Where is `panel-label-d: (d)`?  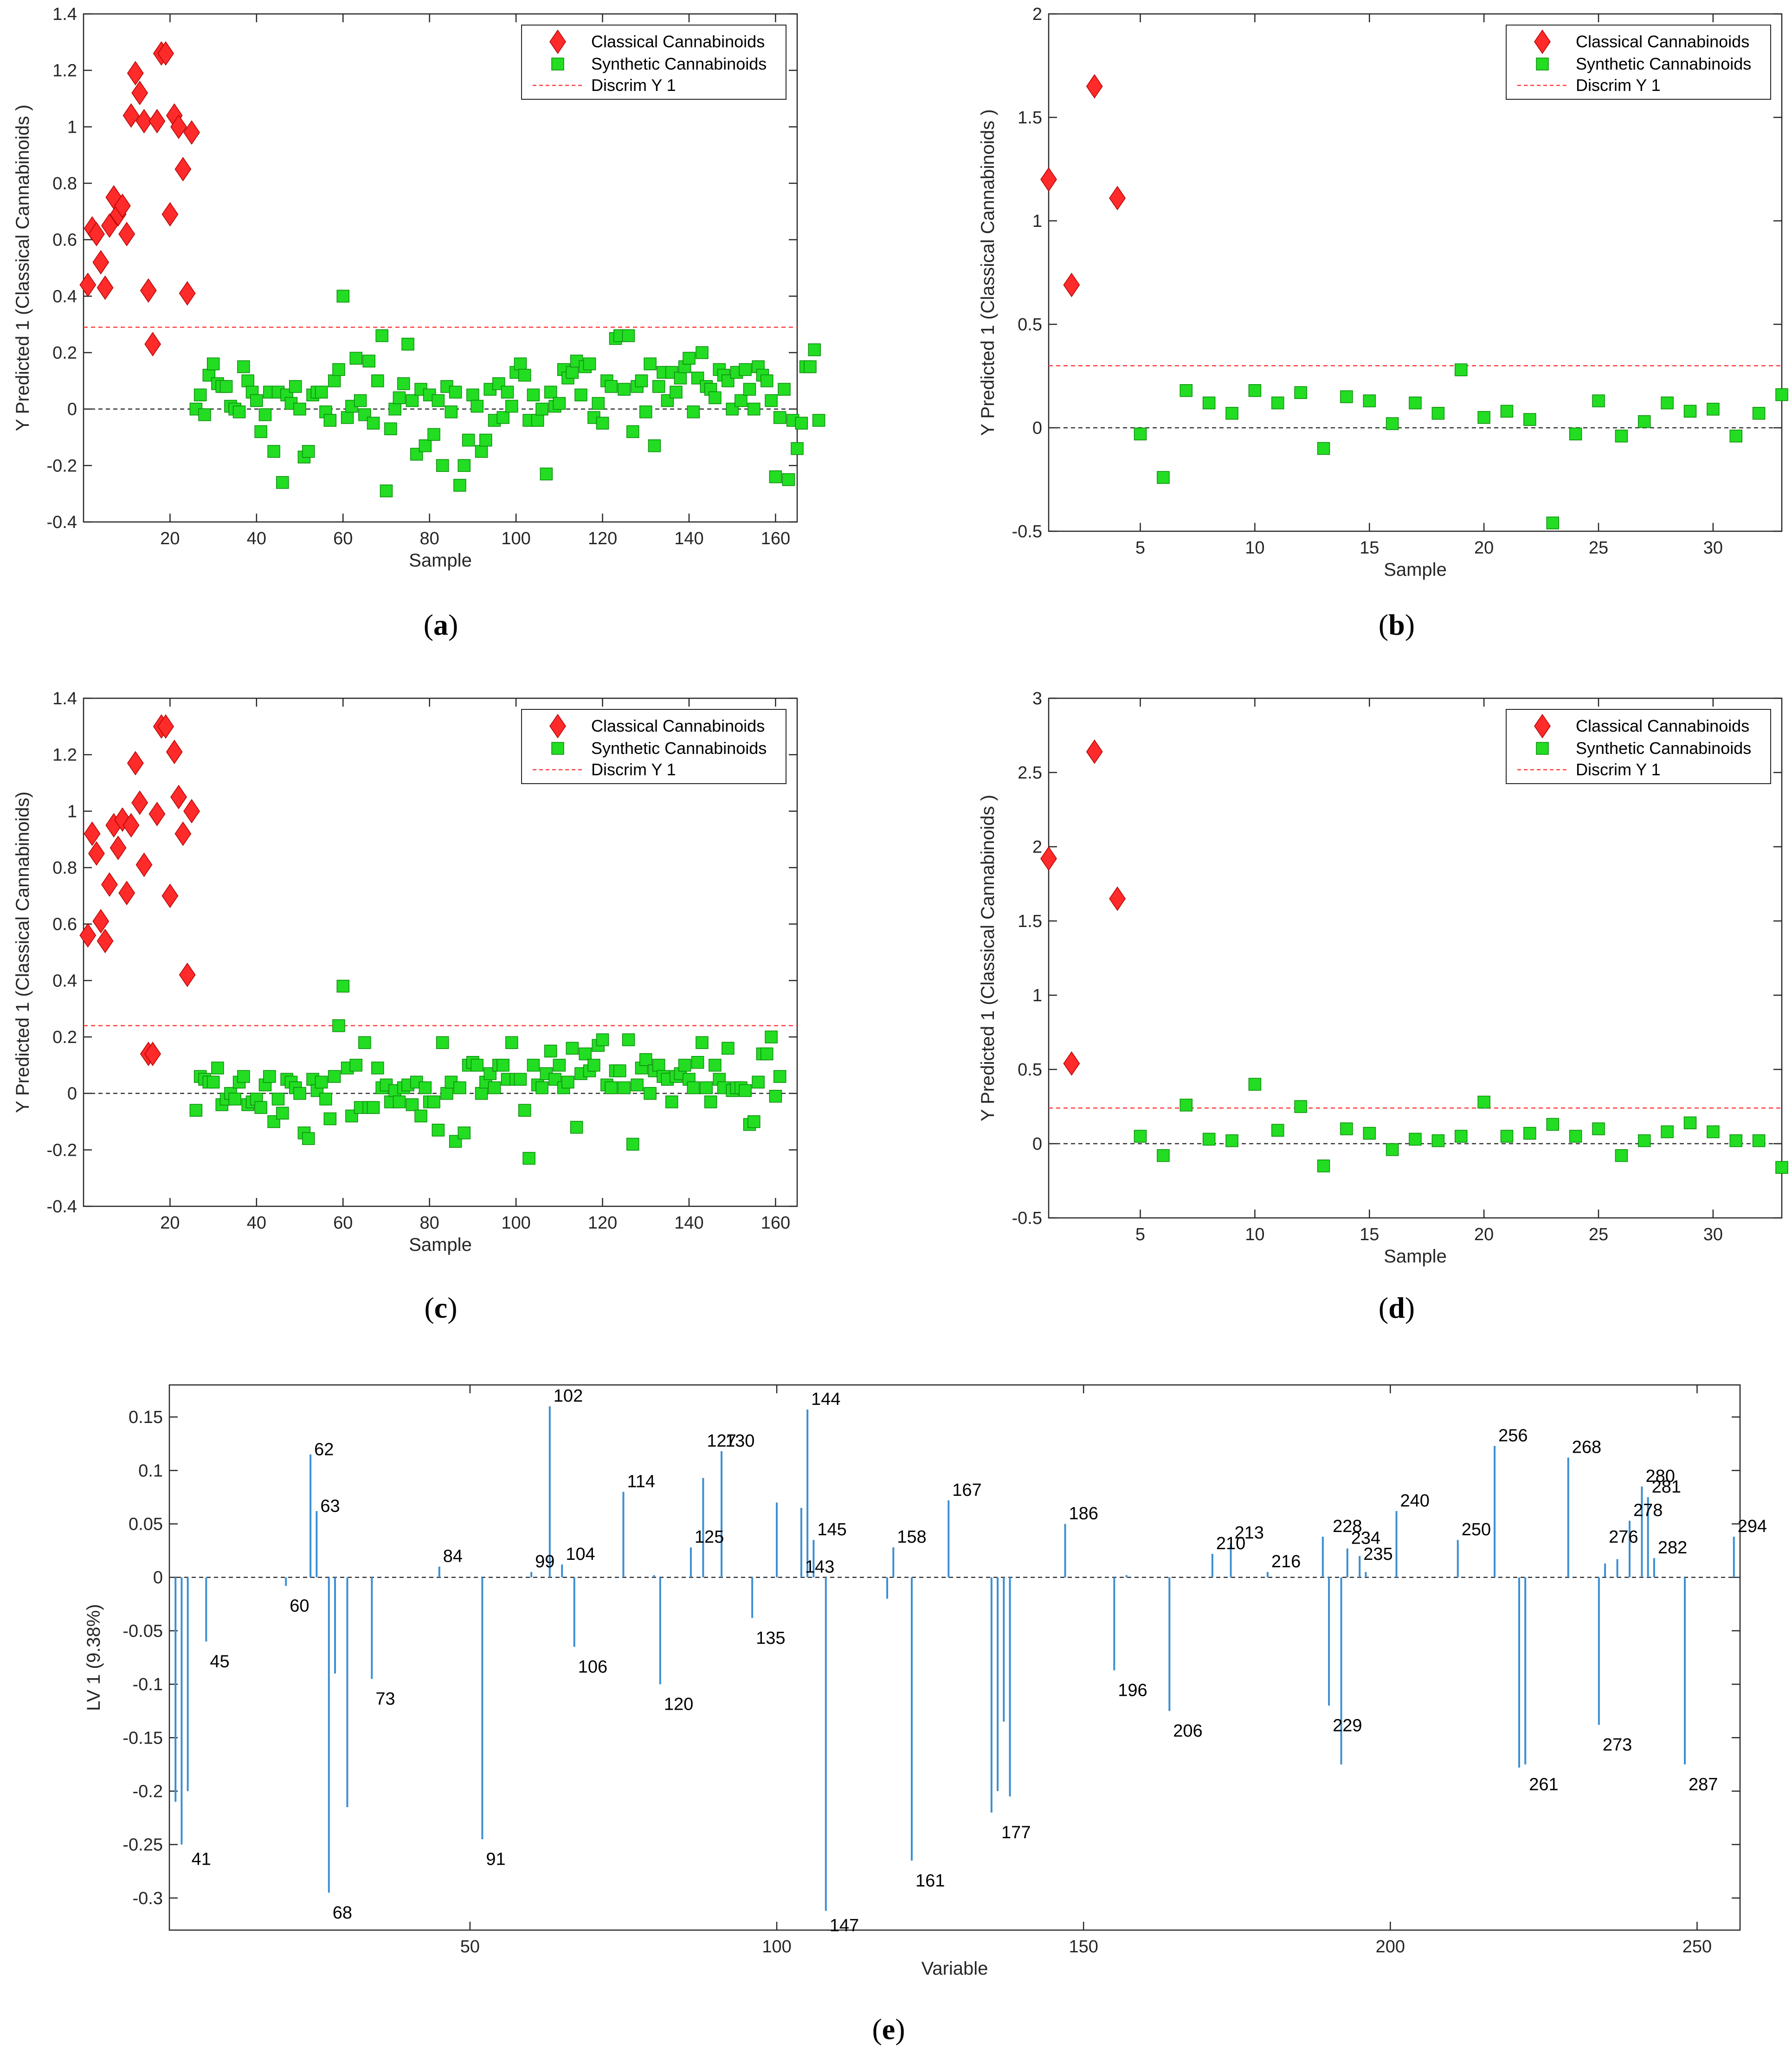 panel-label-d: (d) is located at coordinates (1397, 1307).